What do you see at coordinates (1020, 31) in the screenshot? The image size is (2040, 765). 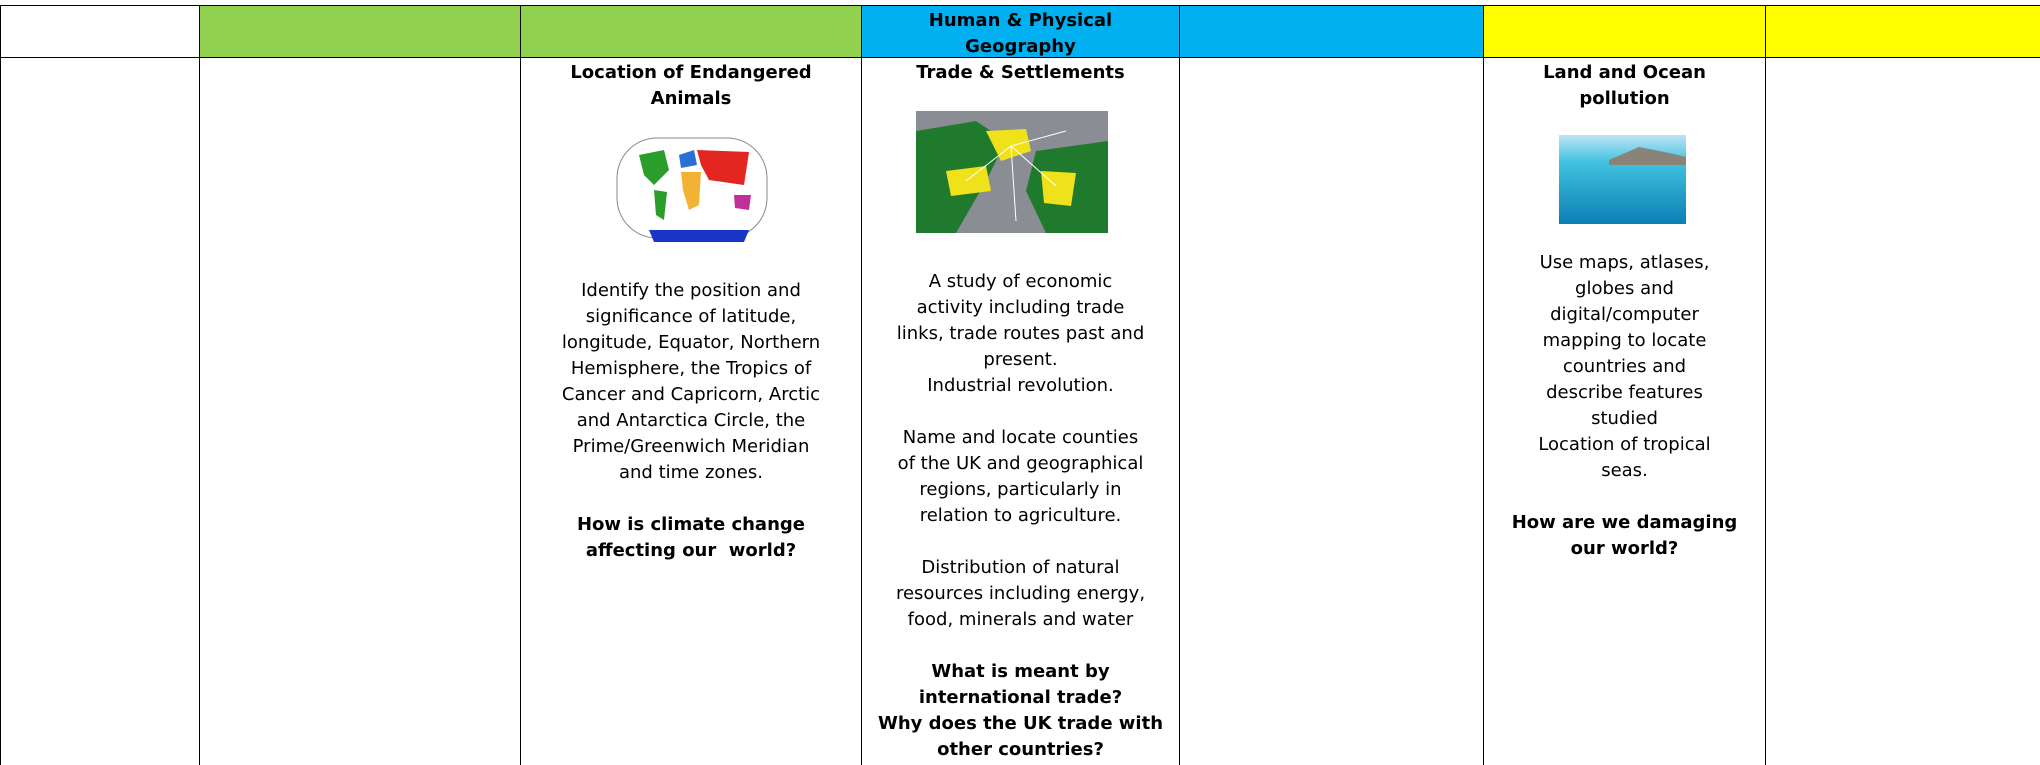 I see `header-cell: Human & Physical Geography` at bounding box center [1020, 31].